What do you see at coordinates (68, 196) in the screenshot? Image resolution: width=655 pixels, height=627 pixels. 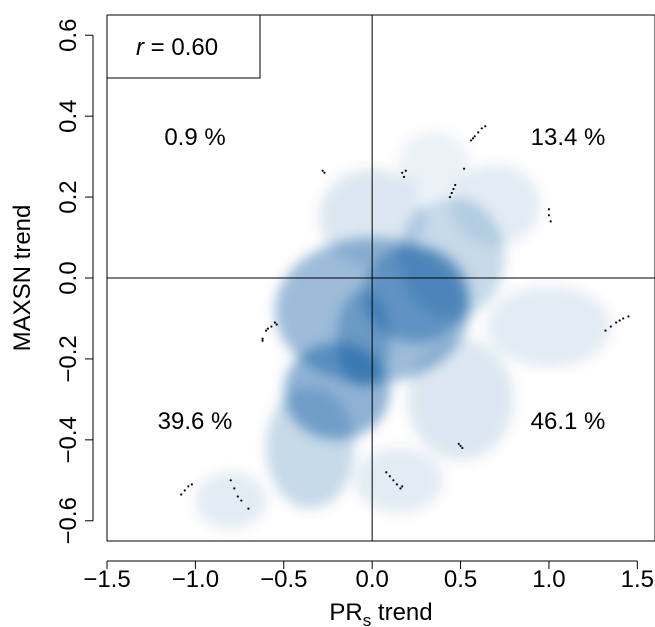 I see `y-tick-label: 0.2` at bounding box center [68, 196].